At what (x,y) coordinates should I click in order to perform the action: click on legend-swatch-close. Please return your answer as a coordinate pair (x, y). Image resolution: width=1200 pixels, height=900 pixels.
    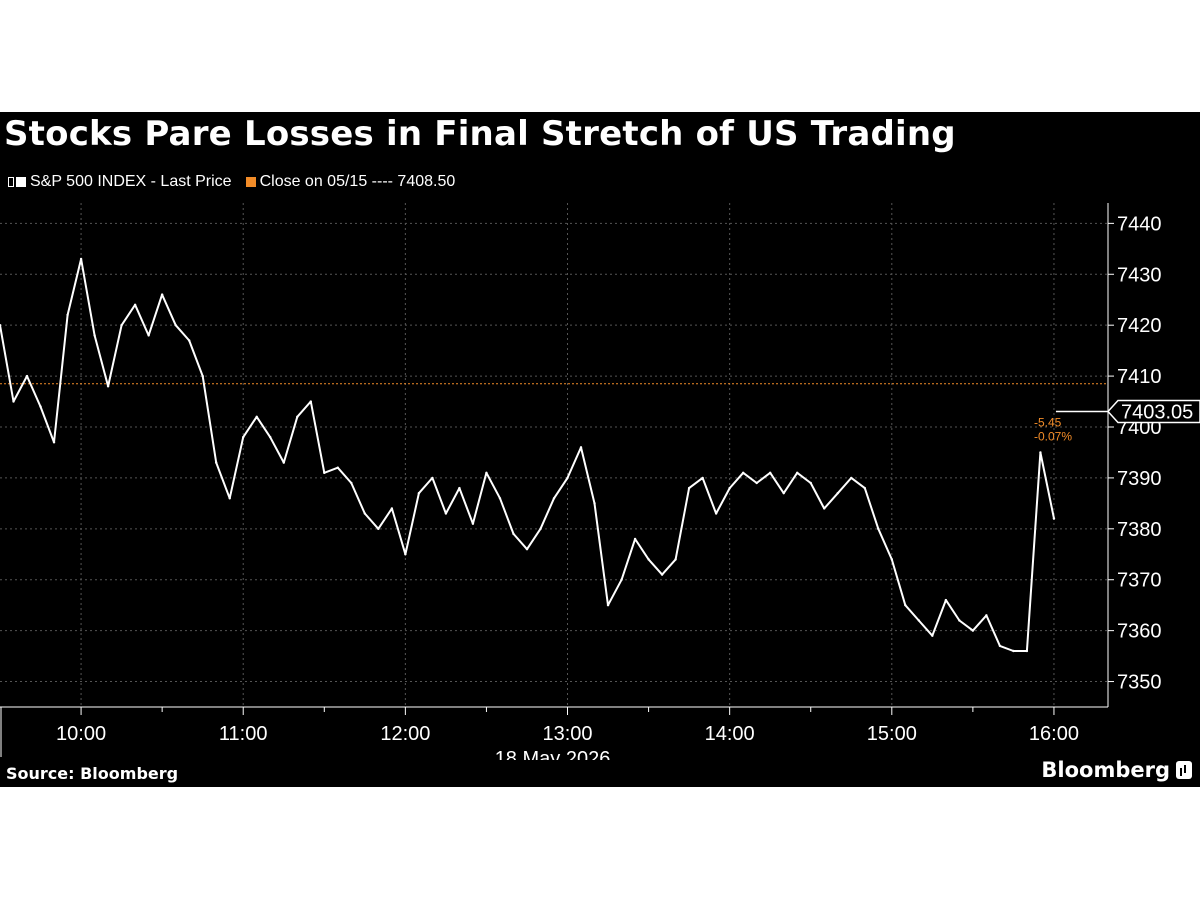
    Looking at the image, I should click on (250, 182).